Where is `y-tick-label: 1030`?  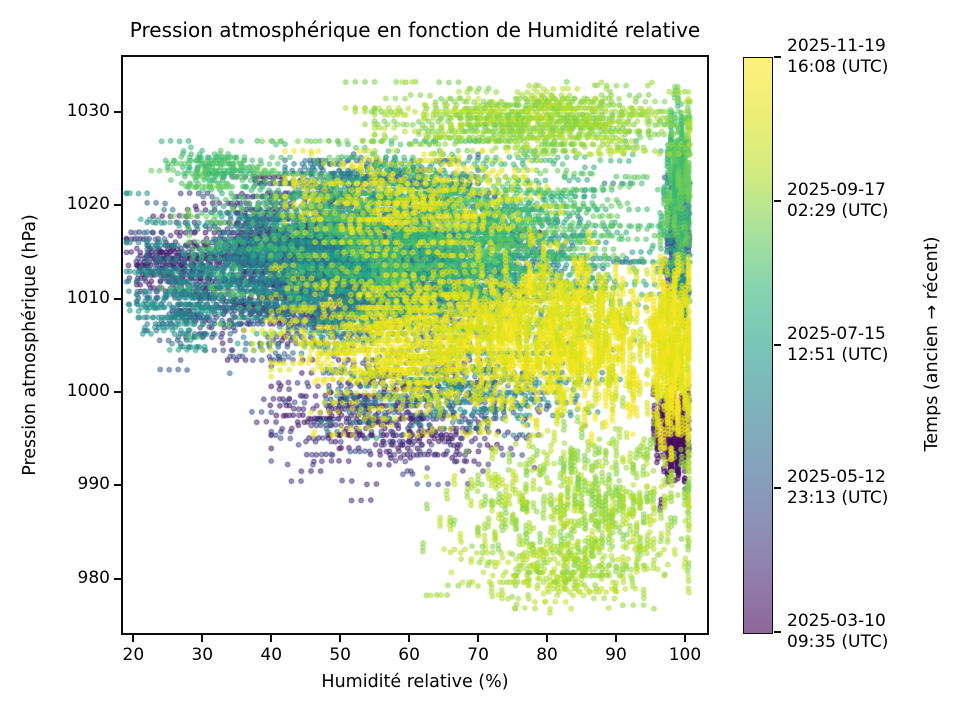 y-tick-label: 1030 is located at coordinates (88, 111).